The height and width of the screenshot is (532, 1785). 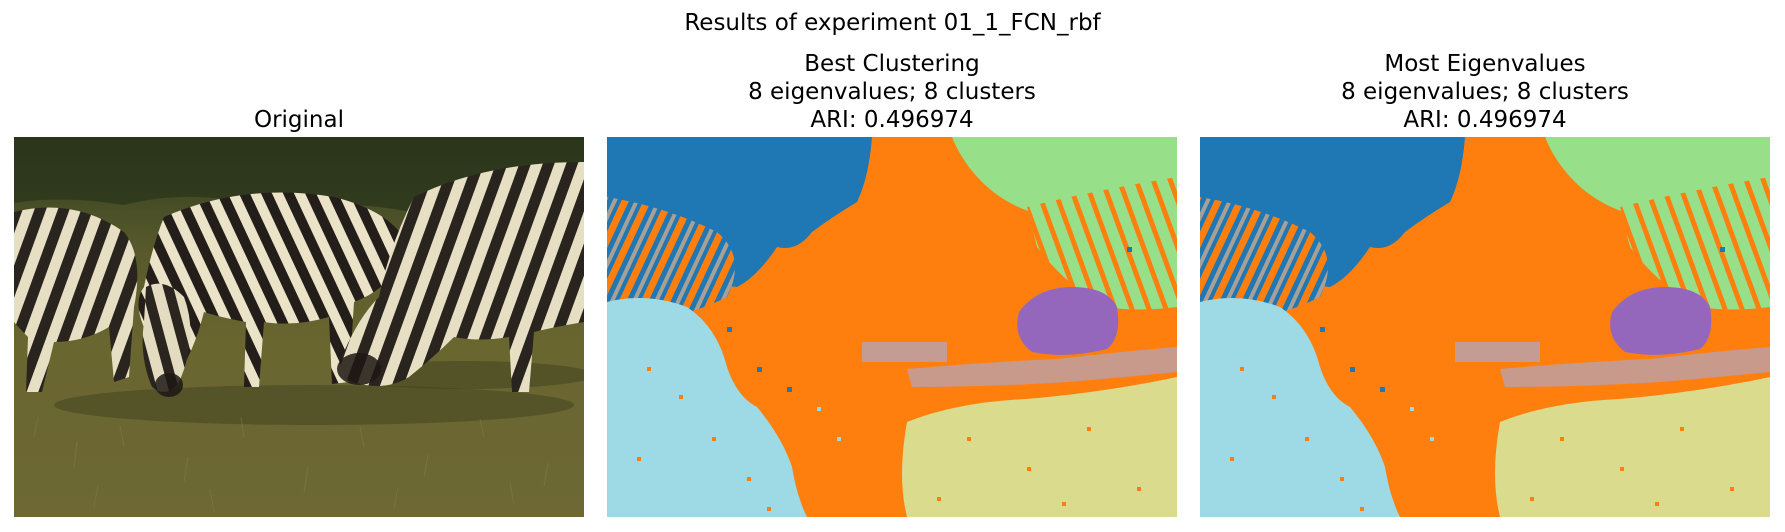 What do you see at coordinates (892, 23) in the screenshot?
I see `figure-title: Results of experiment 01_1_FCN_rbf` at bounding box center [892, 23].